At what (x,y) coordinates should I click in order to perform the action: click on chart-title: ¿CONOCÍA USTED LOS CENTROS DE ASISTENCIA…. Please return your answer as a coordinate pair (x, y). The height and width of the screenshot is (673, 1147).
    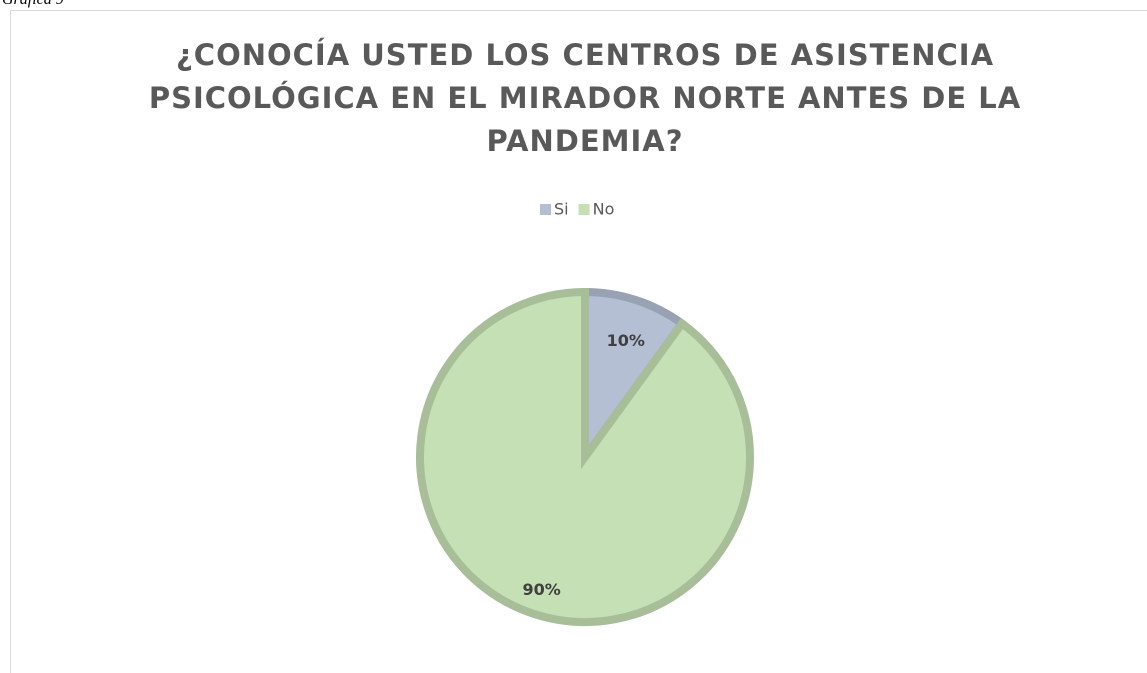
    Looking at the image, I should click on (585, 98).